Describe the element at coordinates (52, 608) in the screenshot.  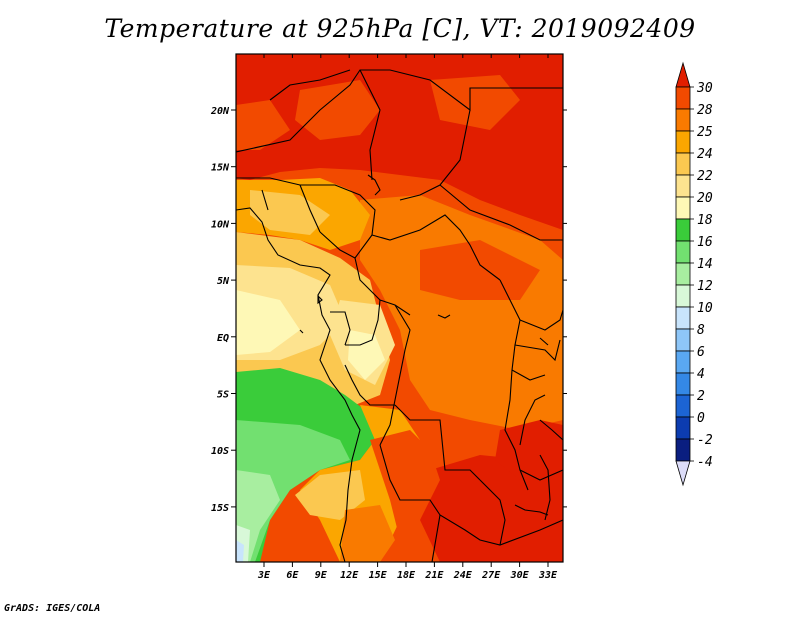
I see `grads-credit: GrADS: IGES/COLA` at that location.